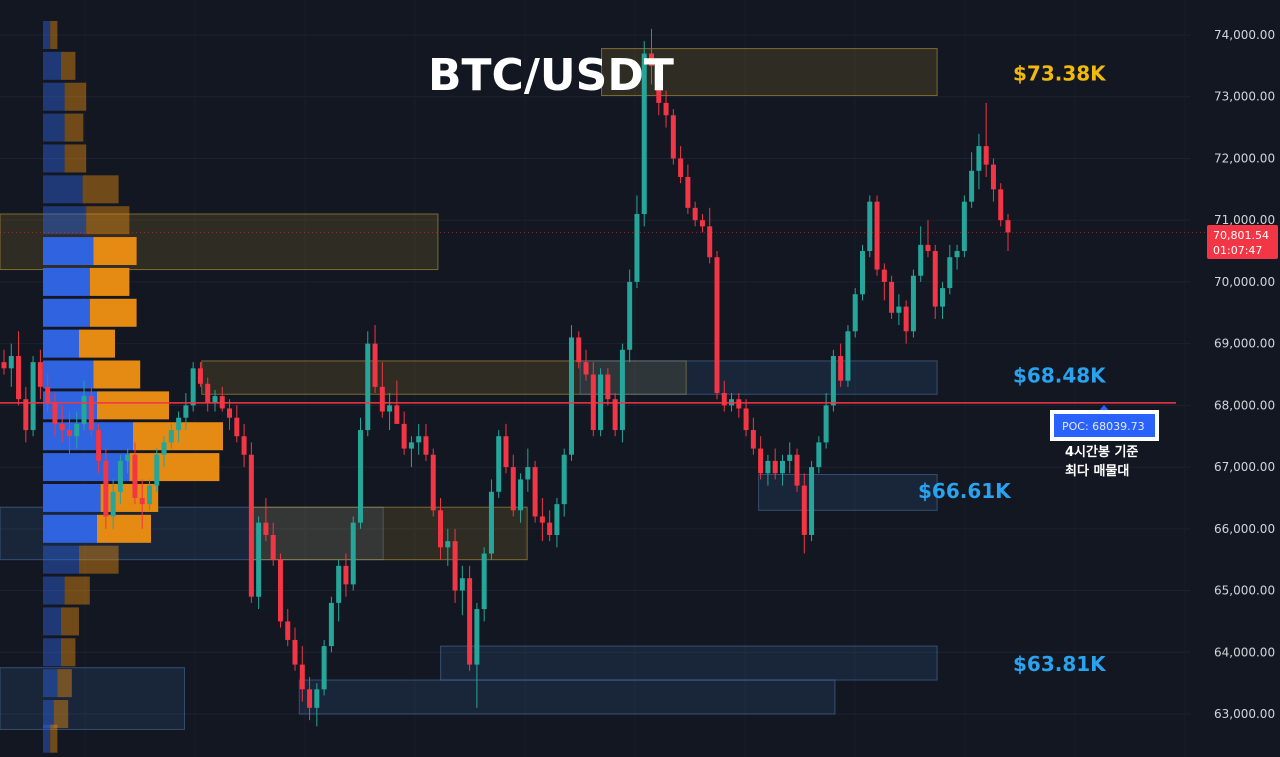  Describe the element at coordinates (1244, 282) in the screenshot. I see `y-tick-label: 70,000.00` at that location.